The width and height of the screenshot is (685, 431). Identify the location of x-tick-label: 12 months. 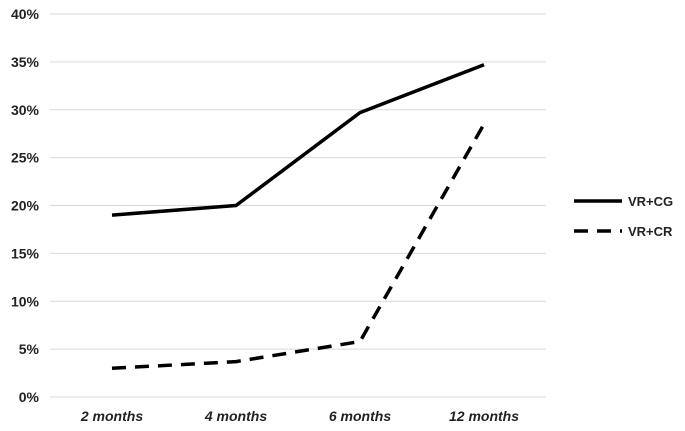
(484, 416).